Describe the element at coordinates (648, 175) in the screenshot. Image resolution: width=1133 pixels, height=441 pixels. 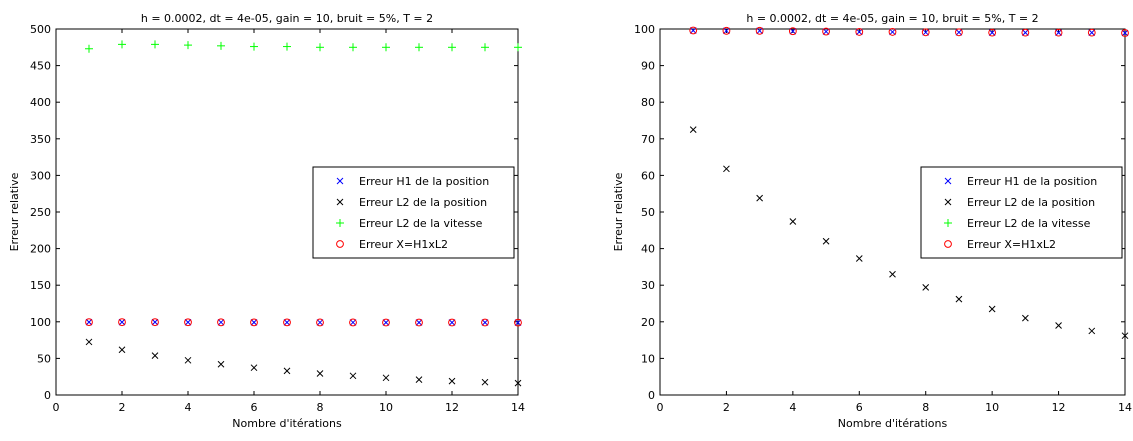
I see `y-tick-label: 60` at that location.